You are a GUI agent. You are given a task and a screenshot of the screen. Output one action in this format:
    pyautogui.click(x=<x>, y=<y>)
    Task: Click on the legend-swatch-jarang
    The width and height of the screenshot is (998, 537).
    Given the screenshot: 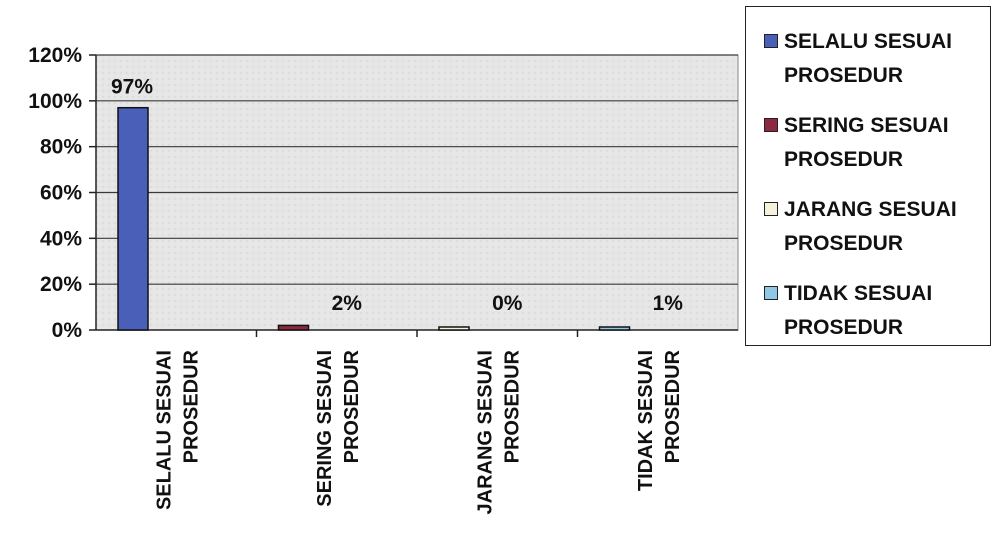 What is the action you would take?
    pyautogui.click(x=771, y=209)
    